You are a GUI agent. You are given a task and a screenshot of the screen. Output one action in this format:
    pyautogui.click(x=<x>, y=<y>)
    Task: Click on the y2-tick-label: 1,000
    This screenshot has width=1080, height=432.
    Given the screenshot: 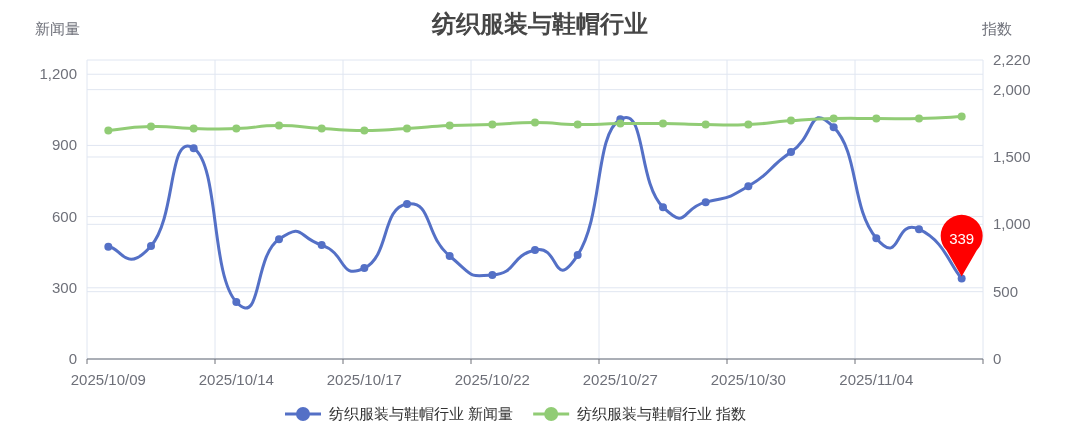 What is the action you would take?
    pyautogui.click(x=1012, y=224)
    